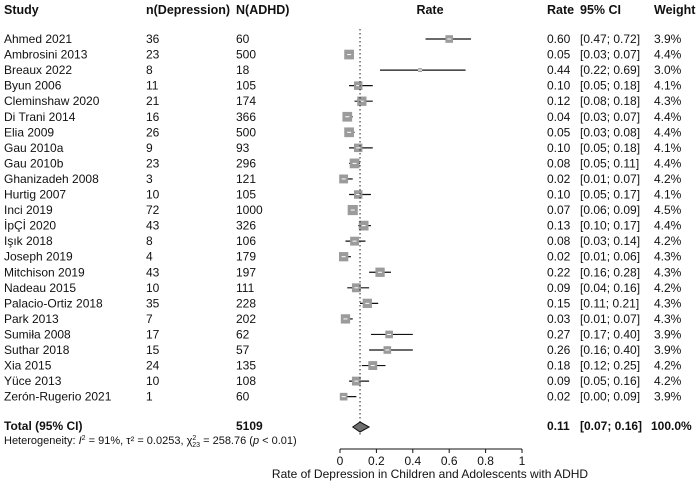 This screenshot has height=485, width=700. I want to click on study-row: Joseph 2019 4 179 0.02 [0.01; 0.06] 4.3%, so click(343, 257).